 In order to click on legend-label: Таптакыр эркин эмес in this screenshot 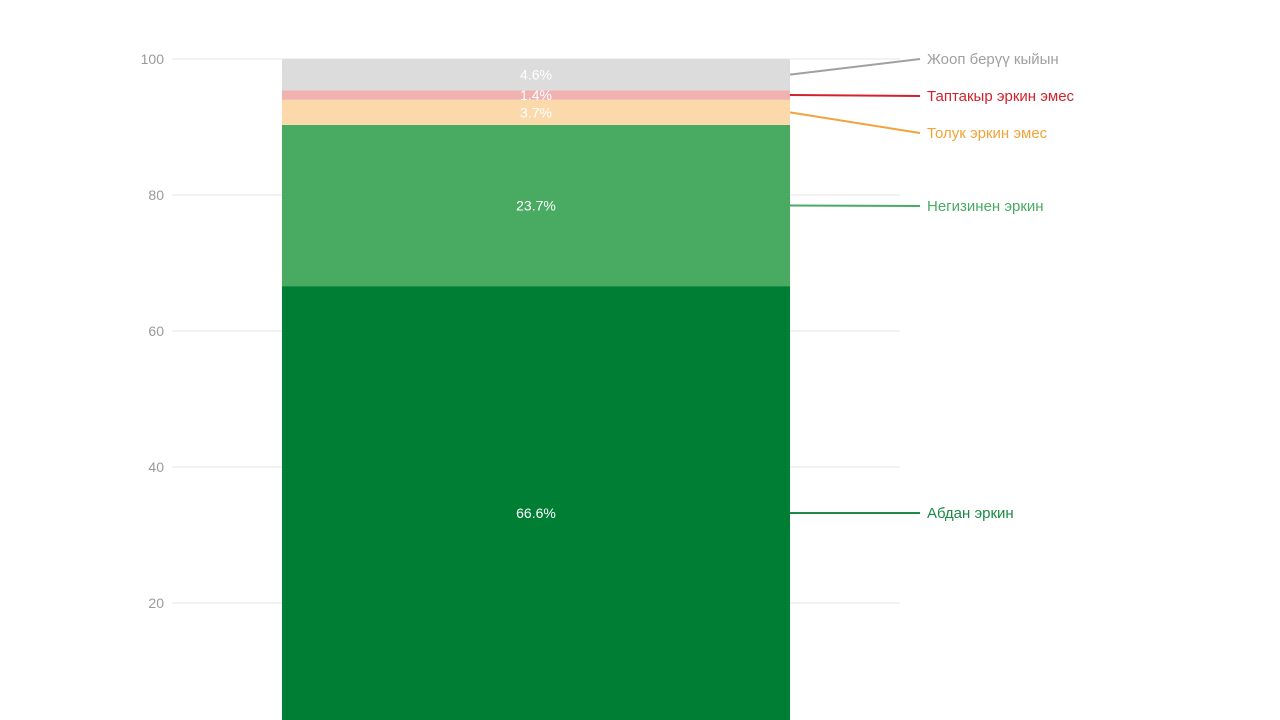, I will do `click(1001, 96)`.